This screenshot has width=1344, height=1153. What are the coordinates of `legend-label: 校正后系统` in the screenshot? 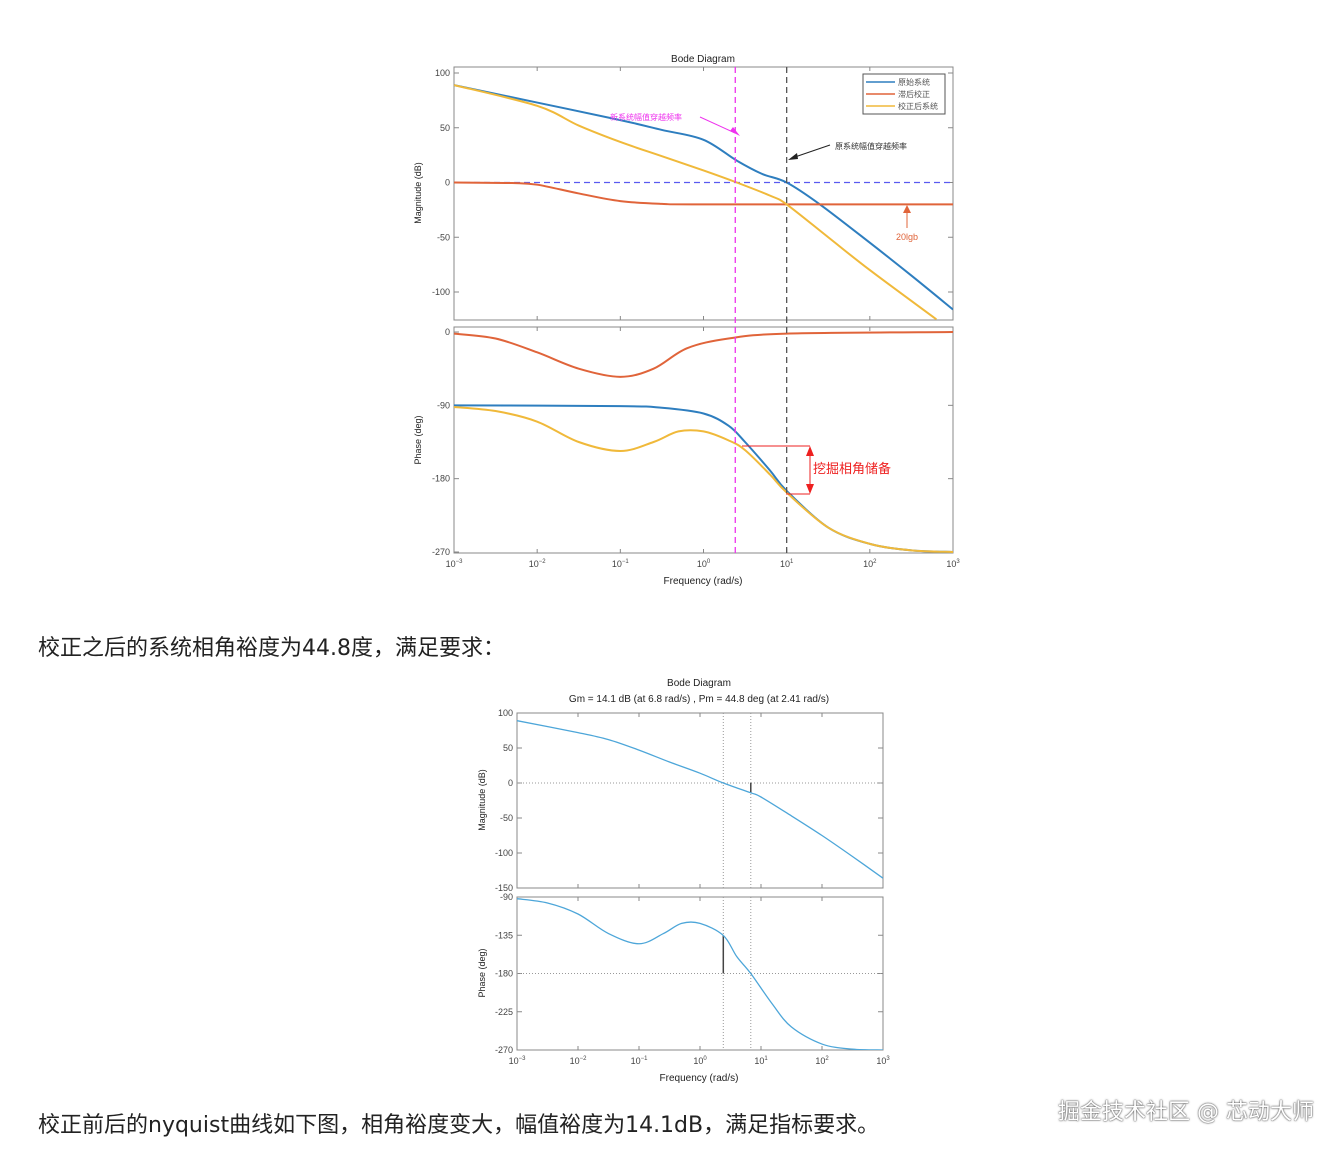 It's located at (918, 106).